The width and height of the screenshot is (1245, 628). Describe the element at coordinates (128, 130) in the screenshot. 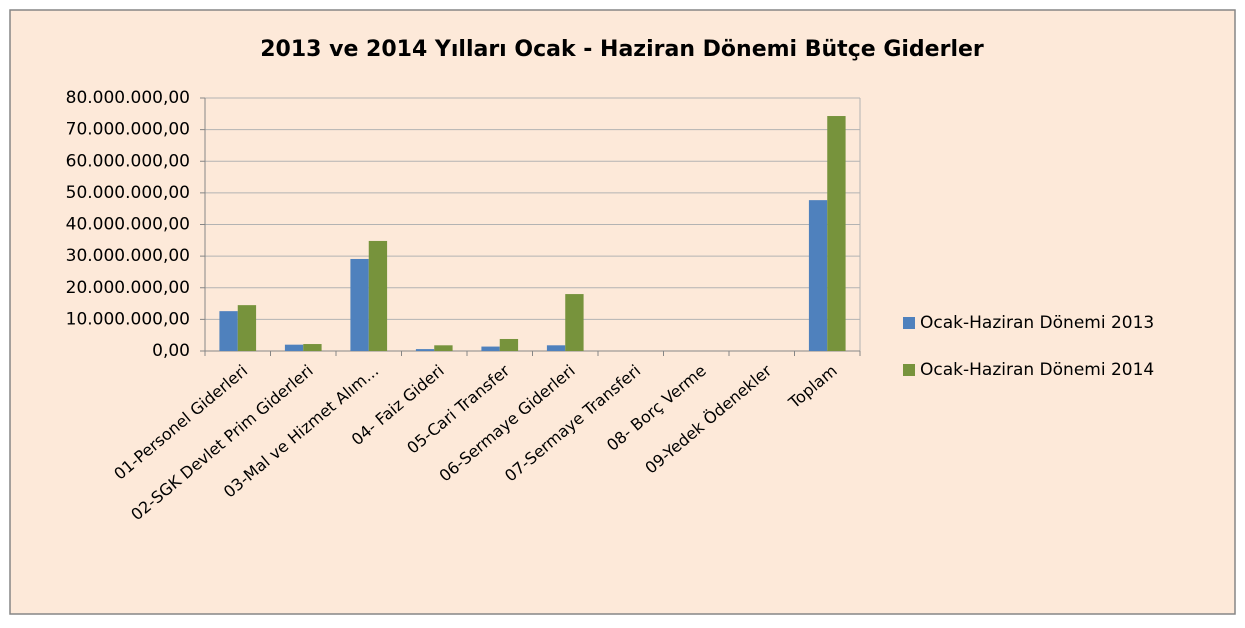

I see `y-tick-label: 70.000.000,00` at that location.